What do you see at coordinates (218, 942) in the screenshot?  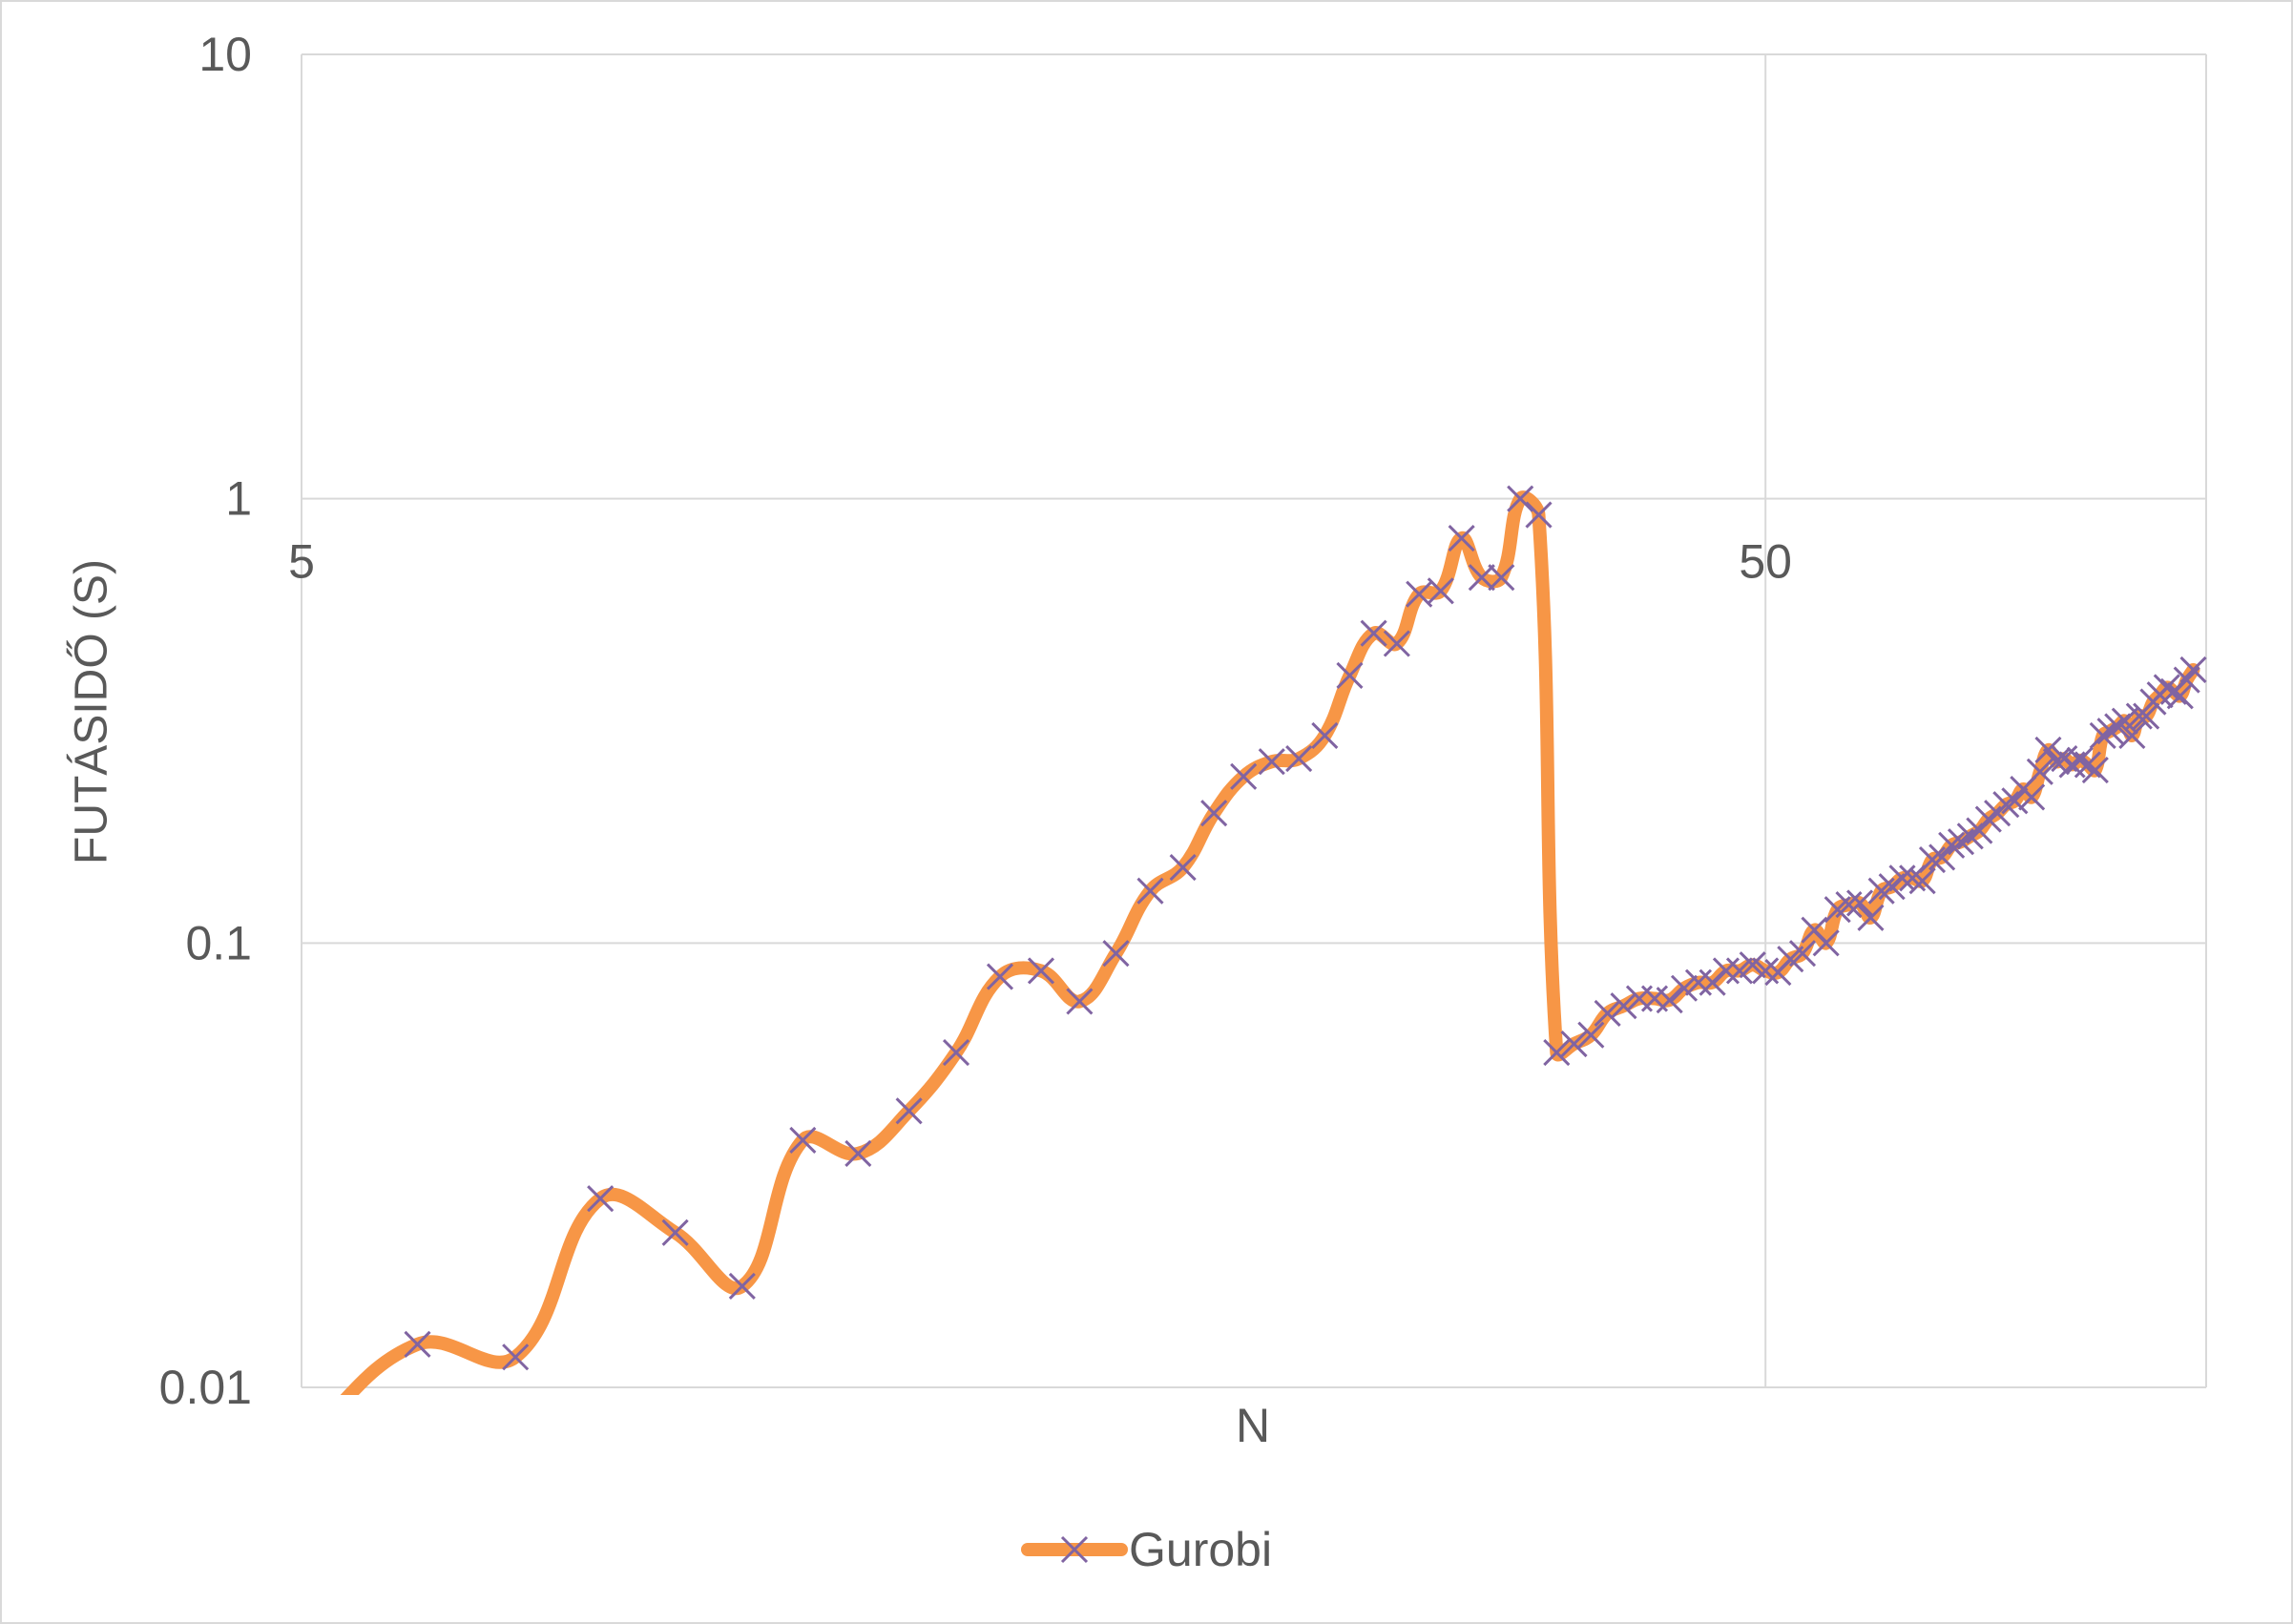 I see `y-tick-label: 0.1` at bounding box center [218, 942].